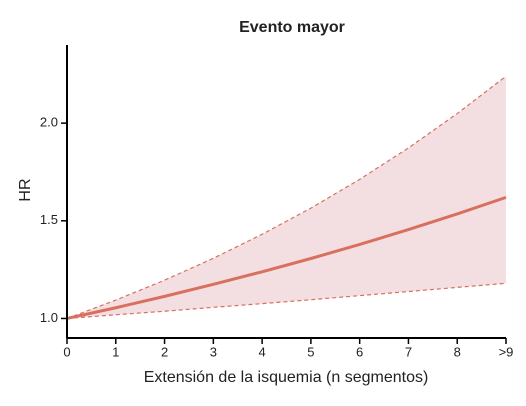  What do you see at coordinates (286, 301) in the screenshot?
I see `lower-ci-line` at bounding box center [286, 301].